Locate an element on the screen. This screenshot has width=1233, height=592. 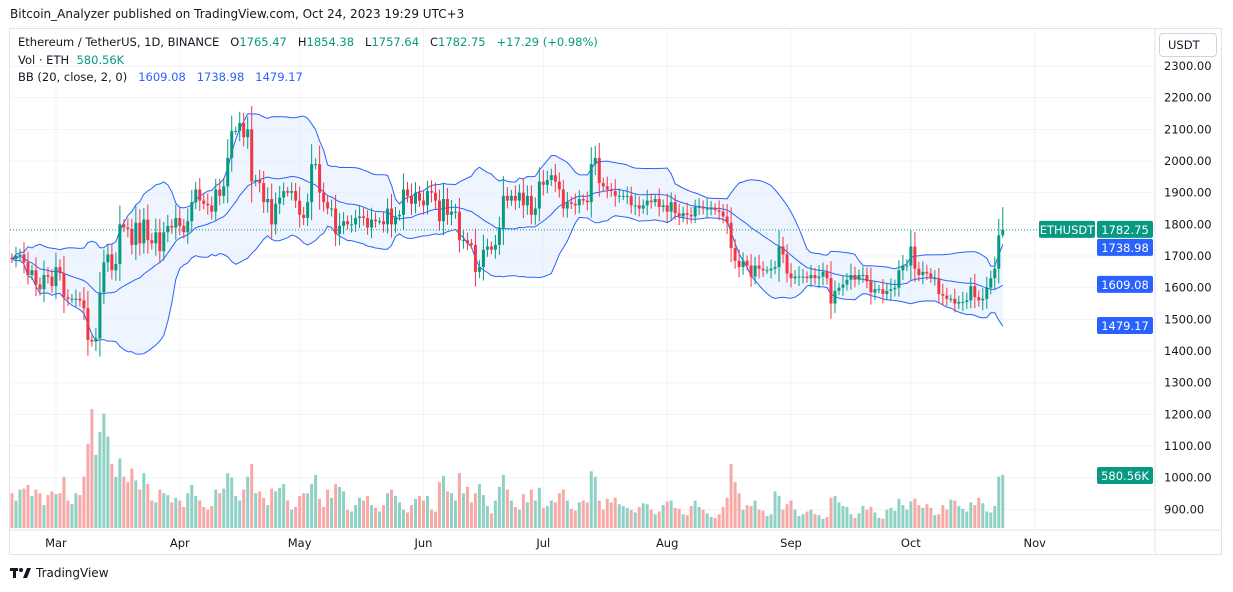
currency-selector: USDT is located at coordinates (1188, 45).